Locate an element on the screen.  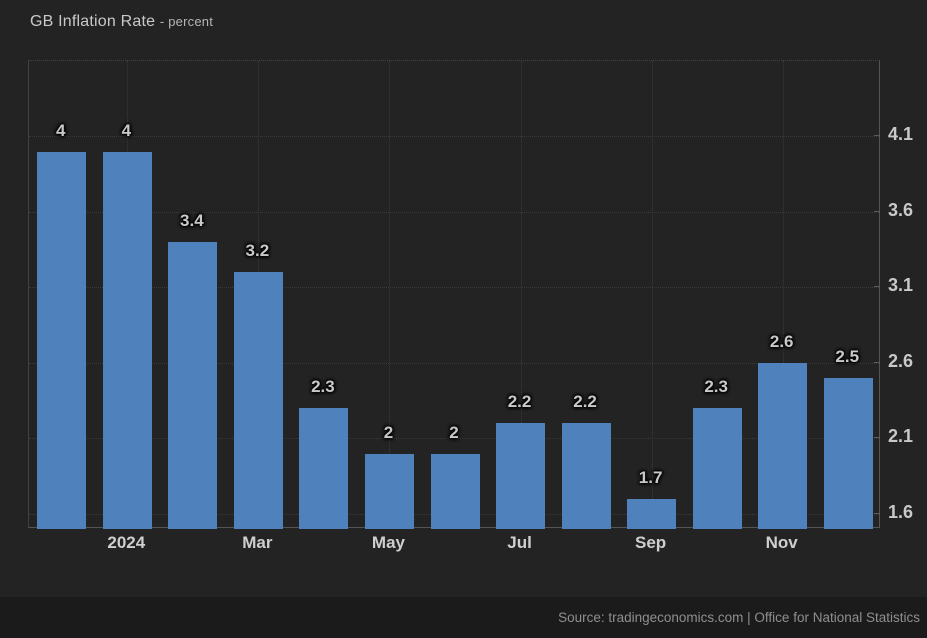
bar-value-label: 2.6 is located at coordinates (781, 341).